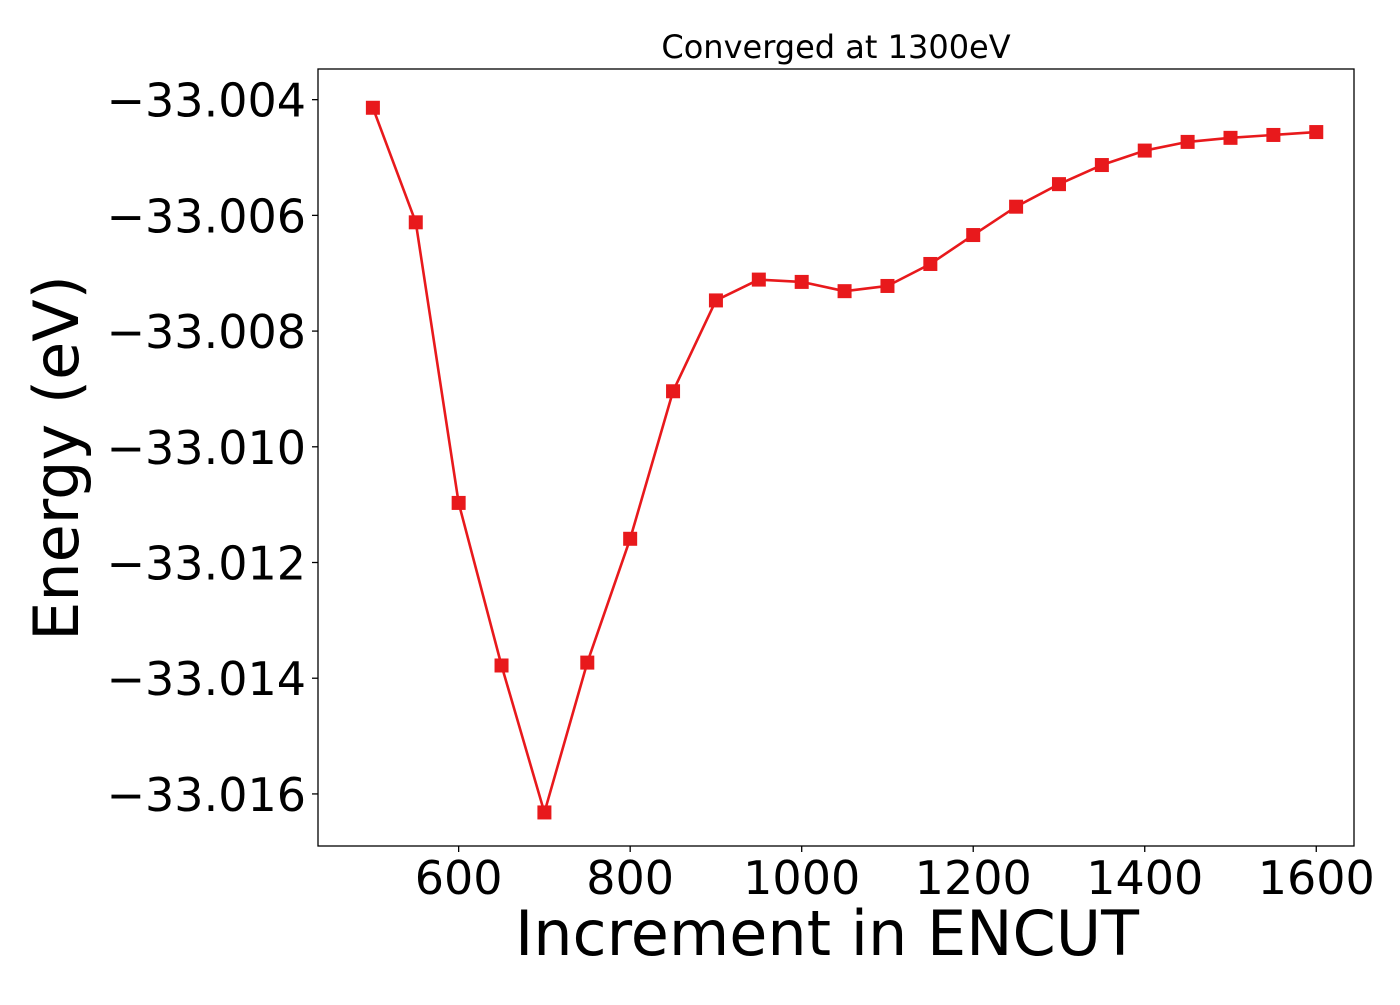 The image size is (1400, 1005). Describe the element at coordinates (1144, 878) in the screenshot. I see `x-tick-label: 1400` at that location.